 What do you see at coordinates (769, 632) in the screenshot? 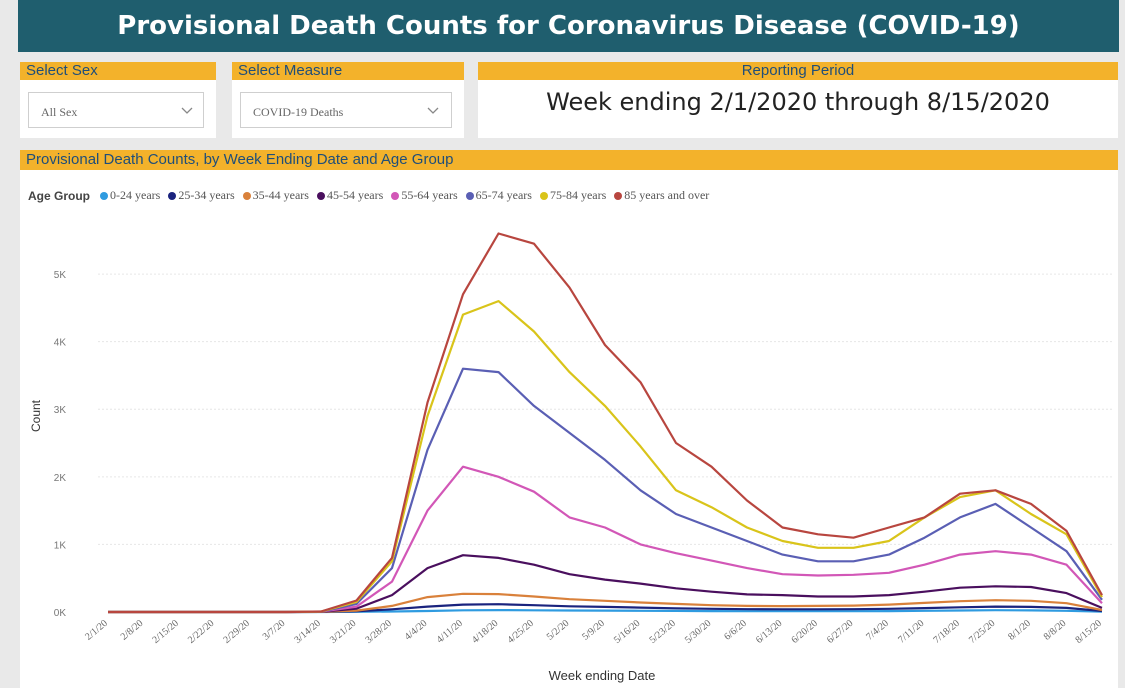
I see `x-tick-label: 6/13/20` at bounding box center [769, 632].